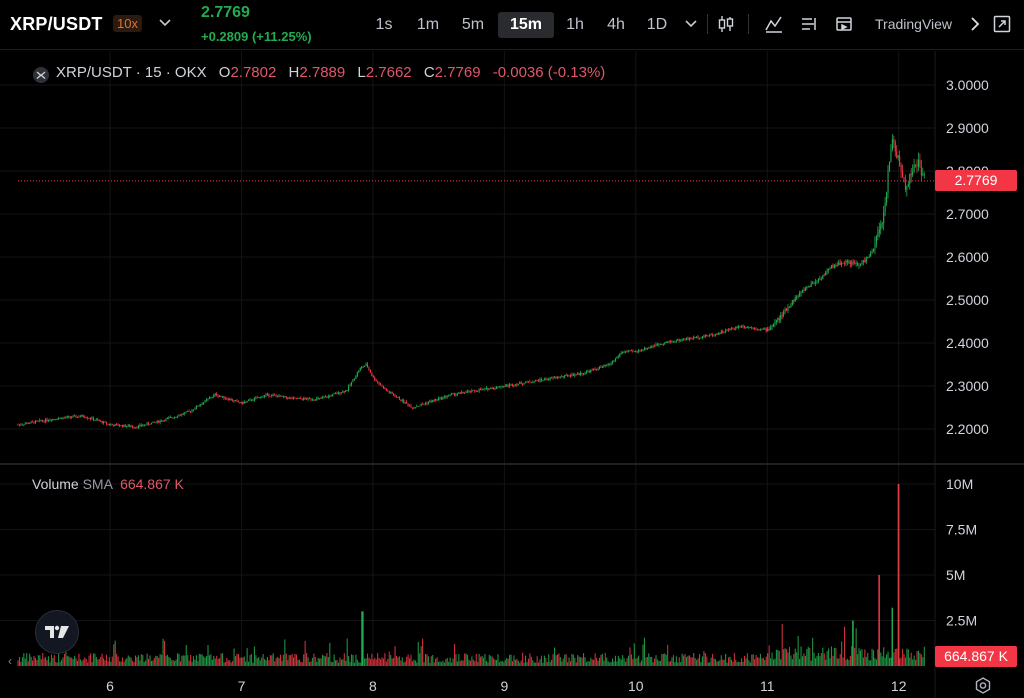  I want to click on tab-5m: 5m, so click(473, 24).